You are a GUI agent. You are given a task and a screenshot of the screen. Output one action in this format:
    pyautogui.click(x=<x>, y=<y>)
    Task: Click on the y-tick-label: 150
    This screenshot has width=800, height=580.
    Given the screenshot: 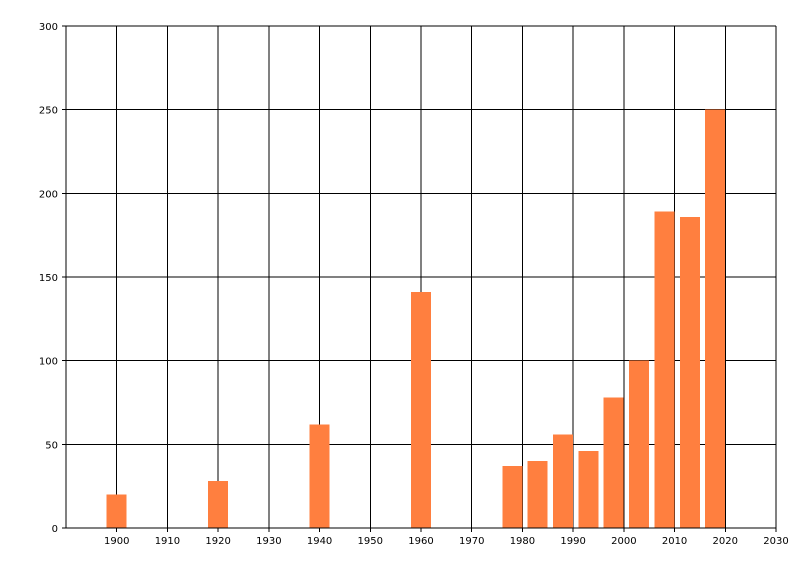 What is the action you would take?
    pyautogui.click(x=48, y=278)
    